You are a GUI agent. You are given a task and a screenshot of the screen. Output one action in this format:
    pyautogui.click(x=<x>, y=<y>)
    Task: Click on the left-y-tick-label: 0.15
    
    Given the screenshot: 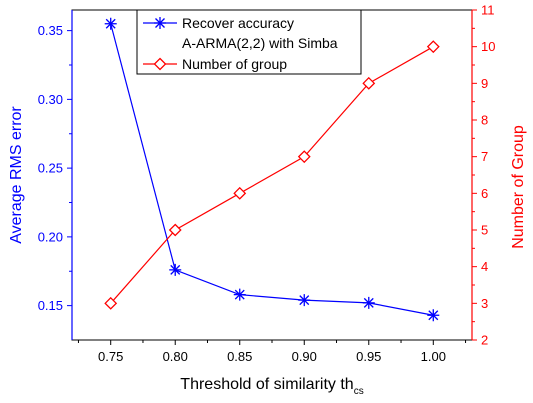 What is the action you would take?
    pyautogui.click(x=50, y=305)
    